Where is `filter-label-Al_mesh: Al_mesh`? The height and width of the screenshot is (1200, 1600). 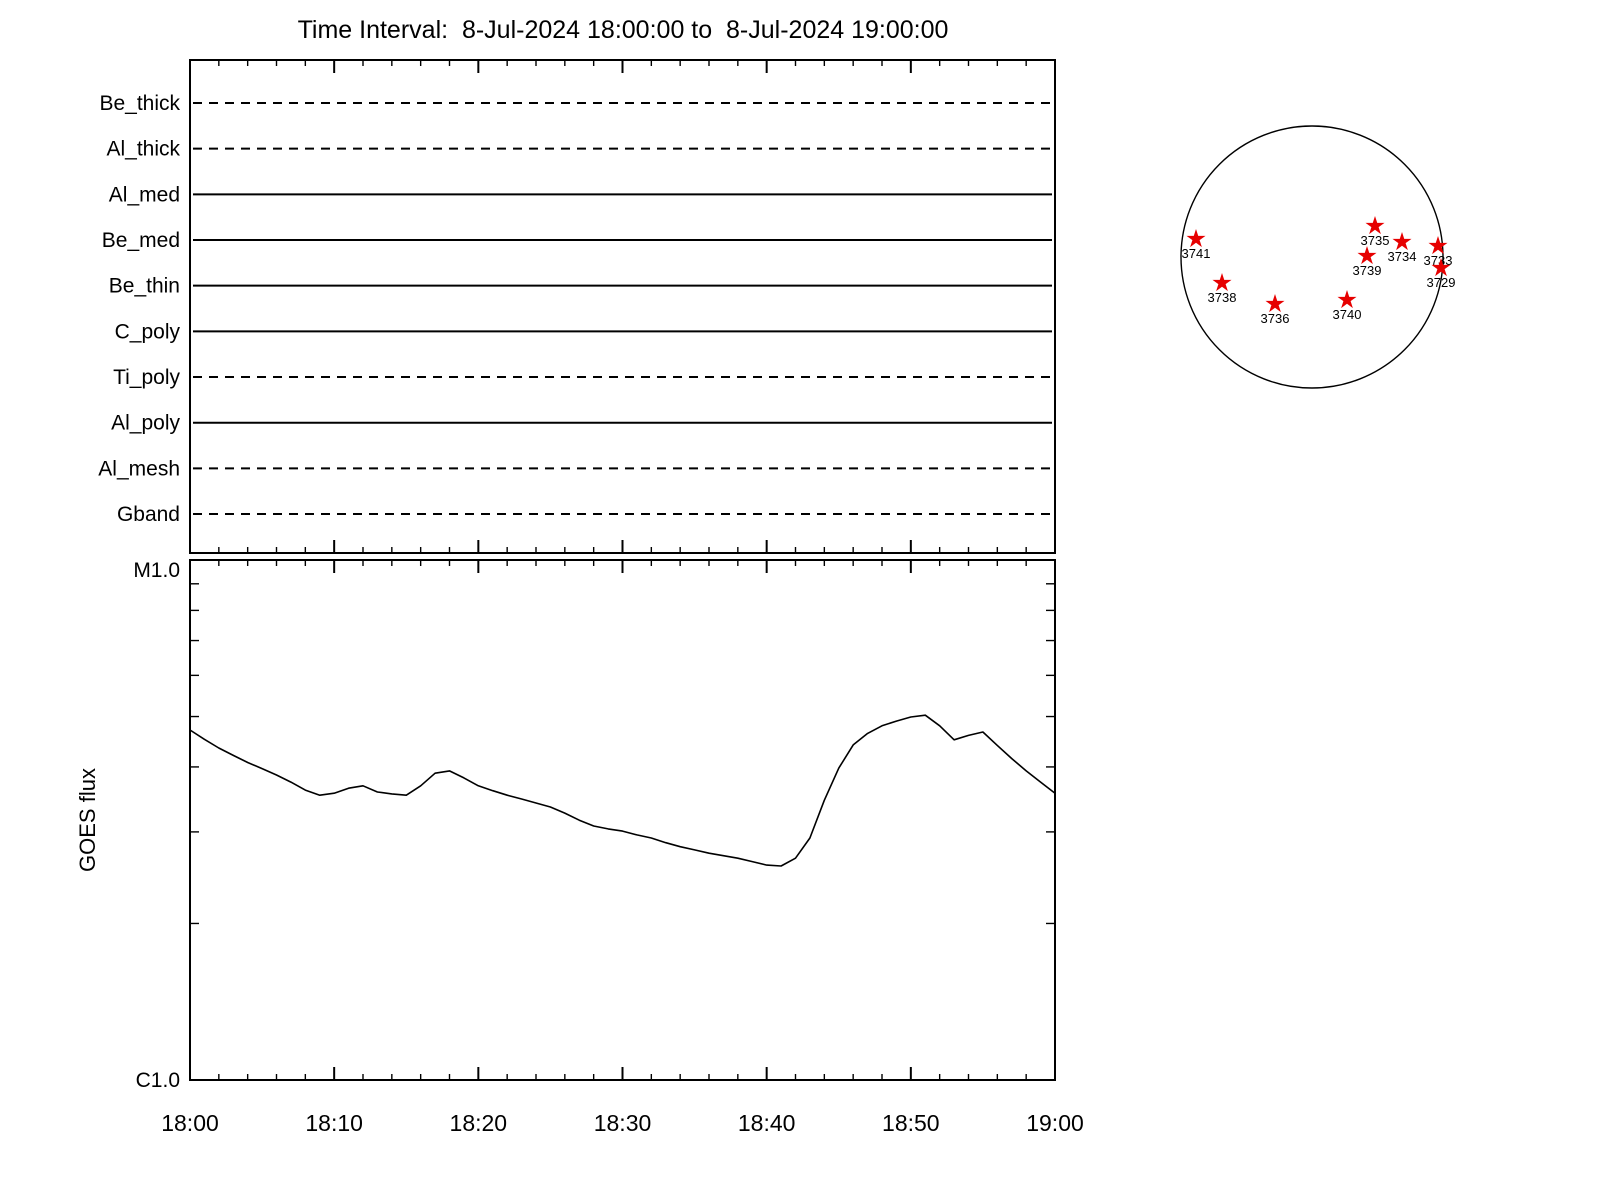 filter-label-Al_mesh: Al_mesh is located at coordinates (139, 468).